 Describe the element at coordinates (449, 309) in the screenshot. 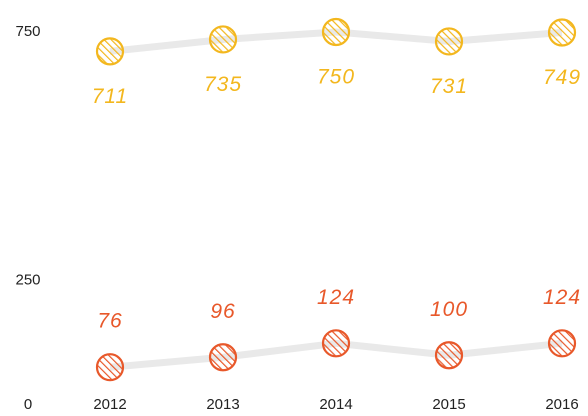

I see `data-label: 100` at that location.